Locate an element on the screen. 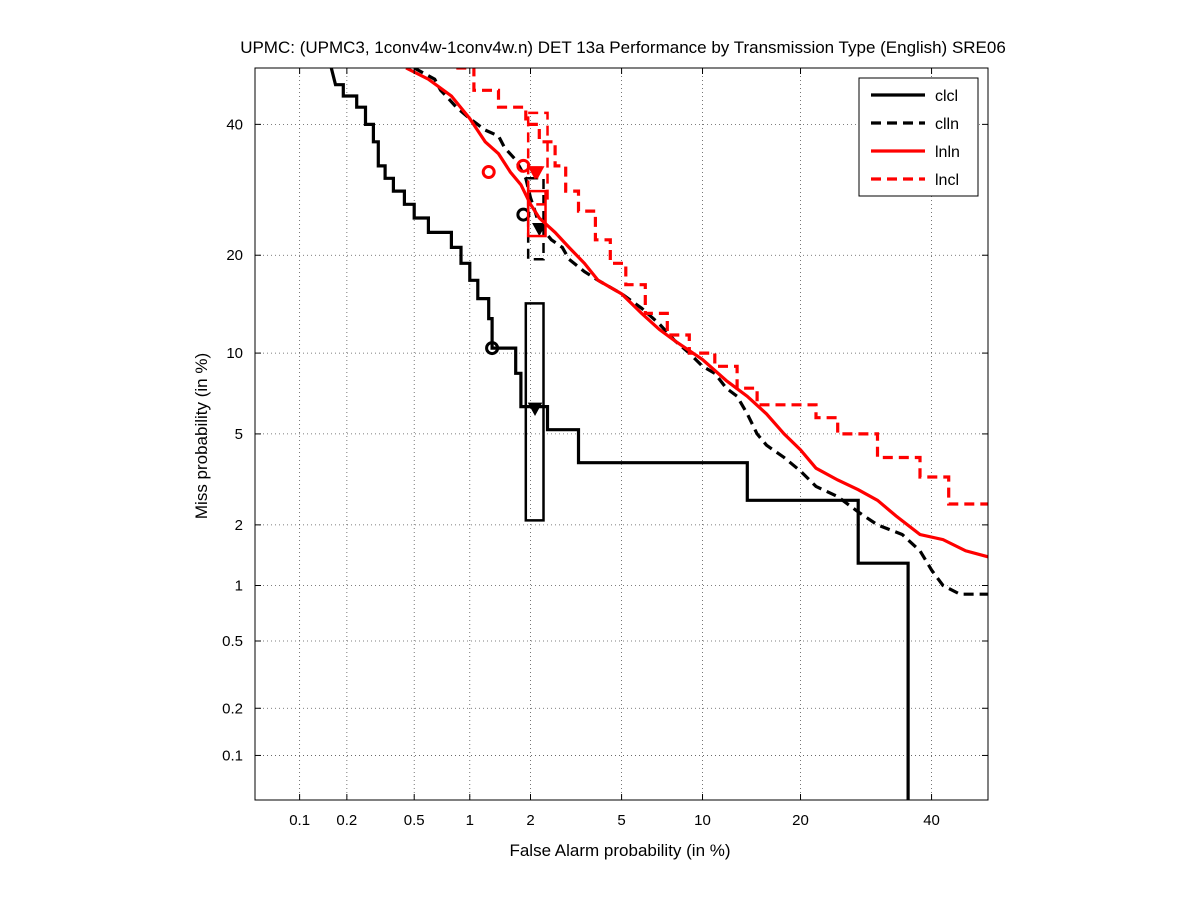 This screenshot has width=1201, height=900. y-tick-label: 2 is located at coordinates (239, 525).